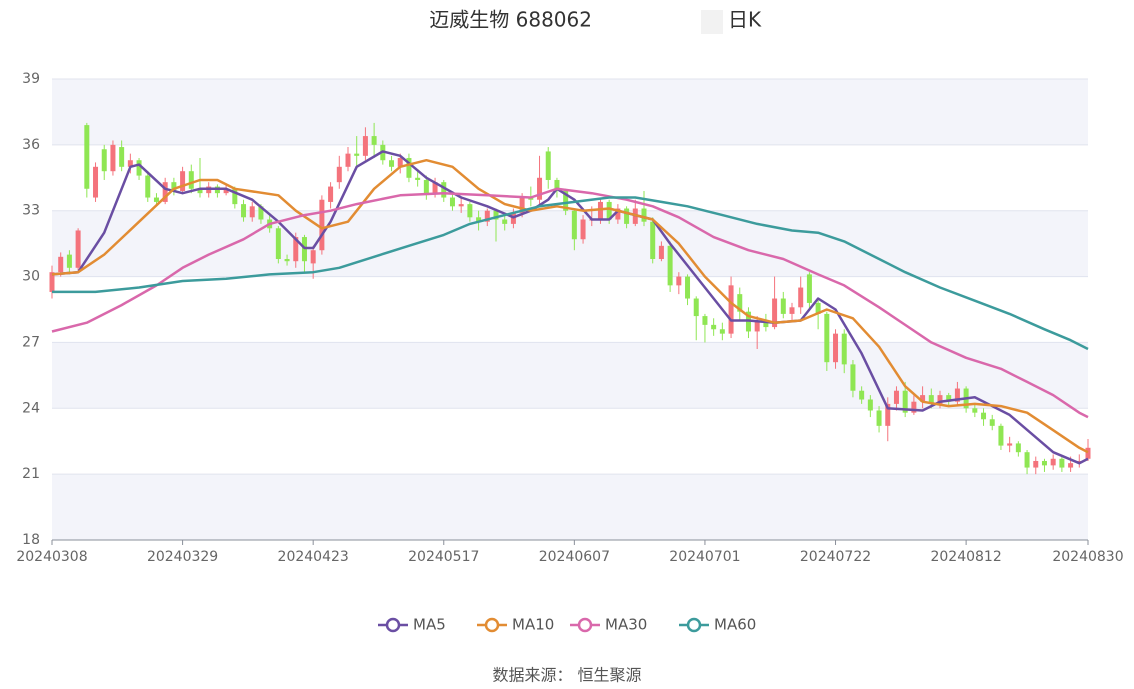 The width and height of the screenshot is (1134, 689). I want to click on legend-label: MA30, so click(626, 625).